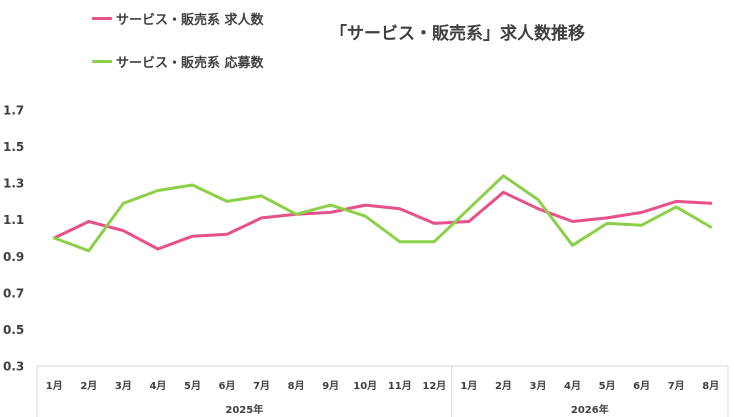 The width and height of the screenshot is (734, 417). What do you see at coordinates (382, 220) in the screenshot?
I see `series-line-recruit` at bounding box center [382, 220].